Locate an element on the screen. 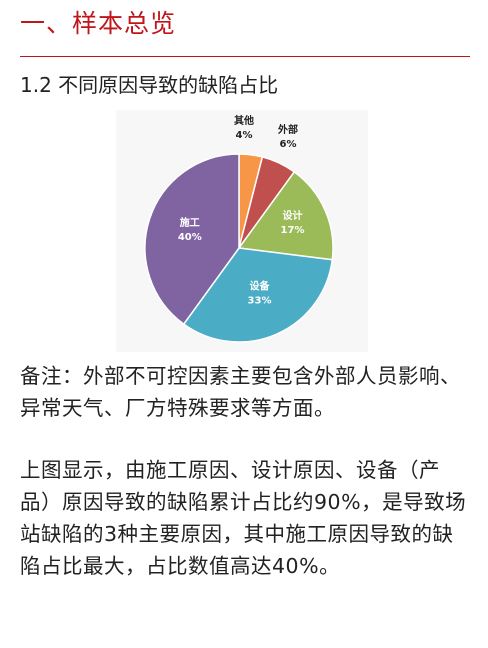  slice-category-label: 其他 is located at coordinates (244, 120).